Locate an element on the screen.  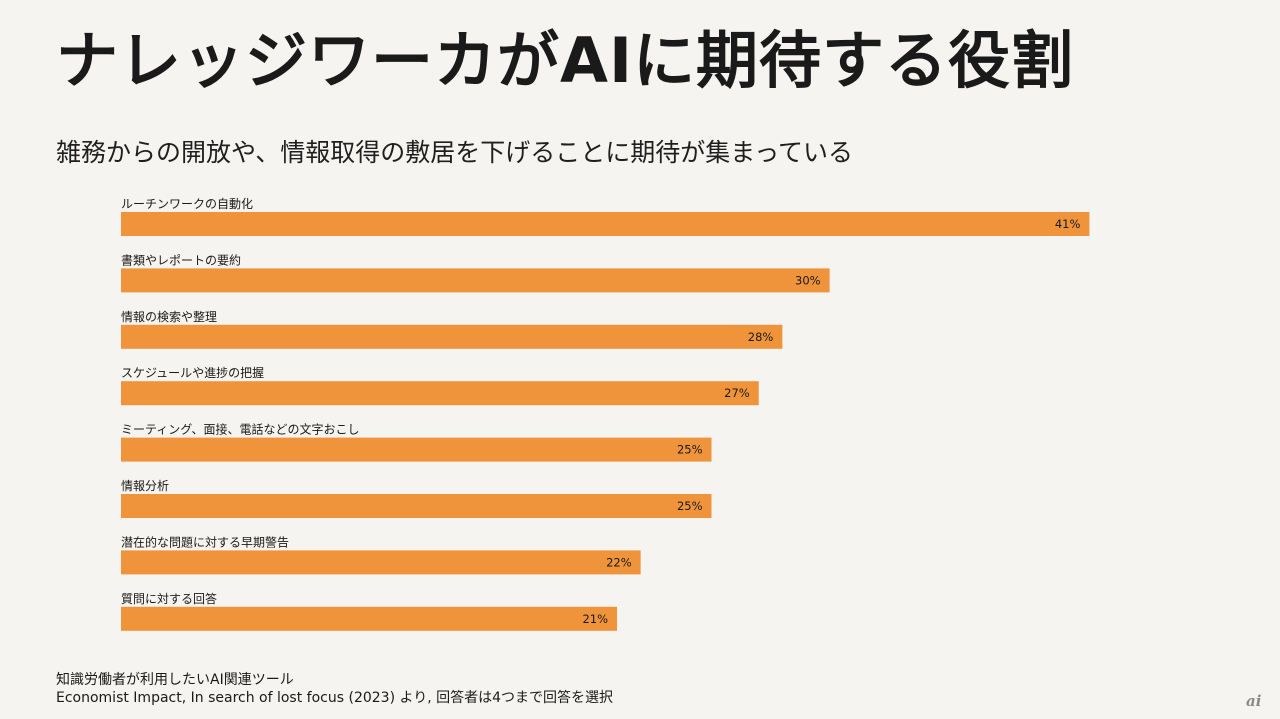
ai-logo-icon: ai is located at coordinates (1254, 701).